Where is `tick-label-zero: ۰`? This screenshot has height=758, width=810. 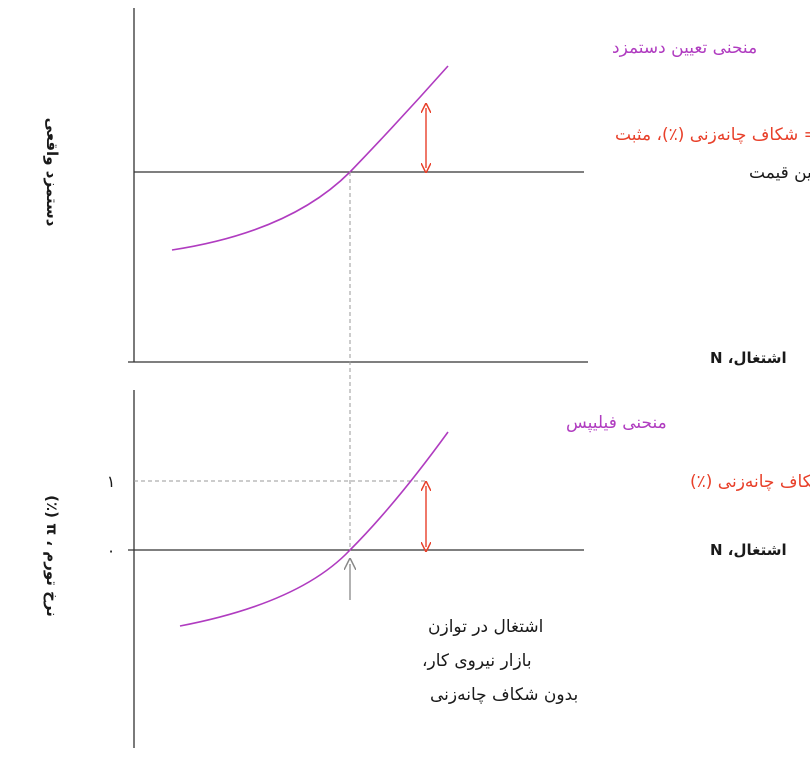 tick-label-zero: ۰ is located at coordinates (111, 550).